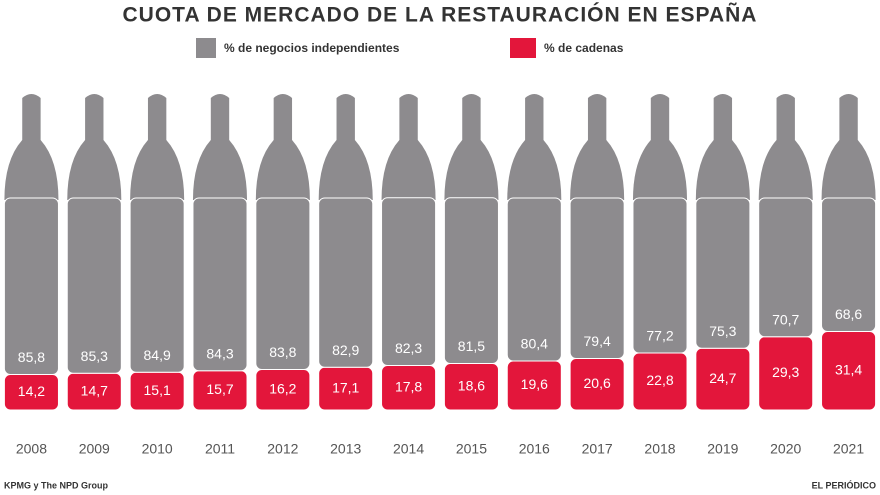 This screenshot has width=880, height=495. What do you see at coordinates (785, 372) in the screenshot?
I see `value-label: 29,3` at bounding box center [785, 372].